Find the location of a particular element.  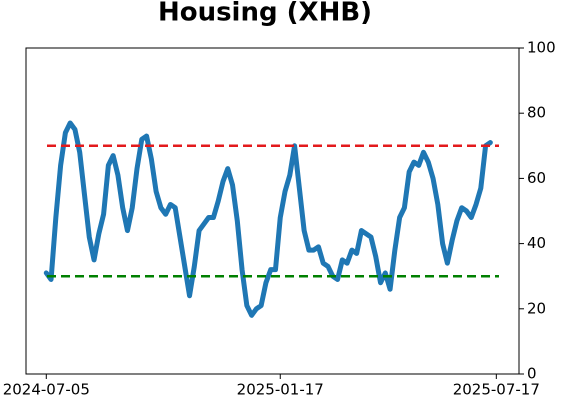

y-tick-label: 100 is located at coordinates (541, 48).